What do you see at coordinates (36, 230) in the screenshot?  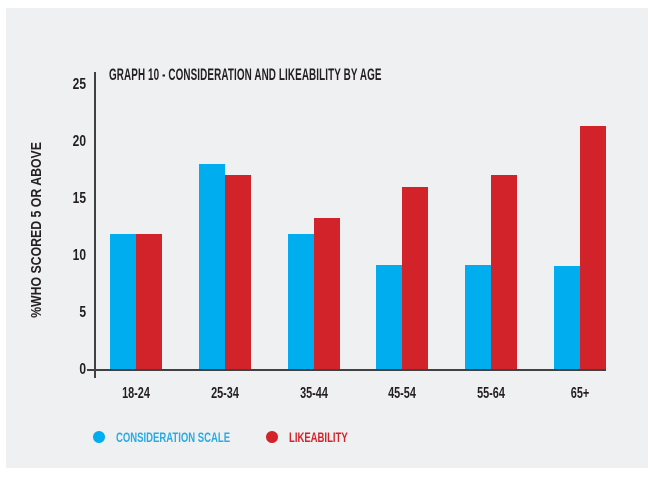 I see `y-axis-label: %WHO SCORED 5 OR ABOVE` at bounding box center [36, 230].